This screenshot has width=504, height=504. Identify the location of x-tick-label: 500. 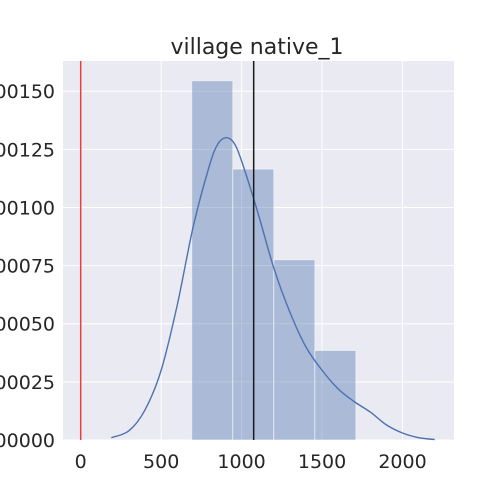
(161, 462).